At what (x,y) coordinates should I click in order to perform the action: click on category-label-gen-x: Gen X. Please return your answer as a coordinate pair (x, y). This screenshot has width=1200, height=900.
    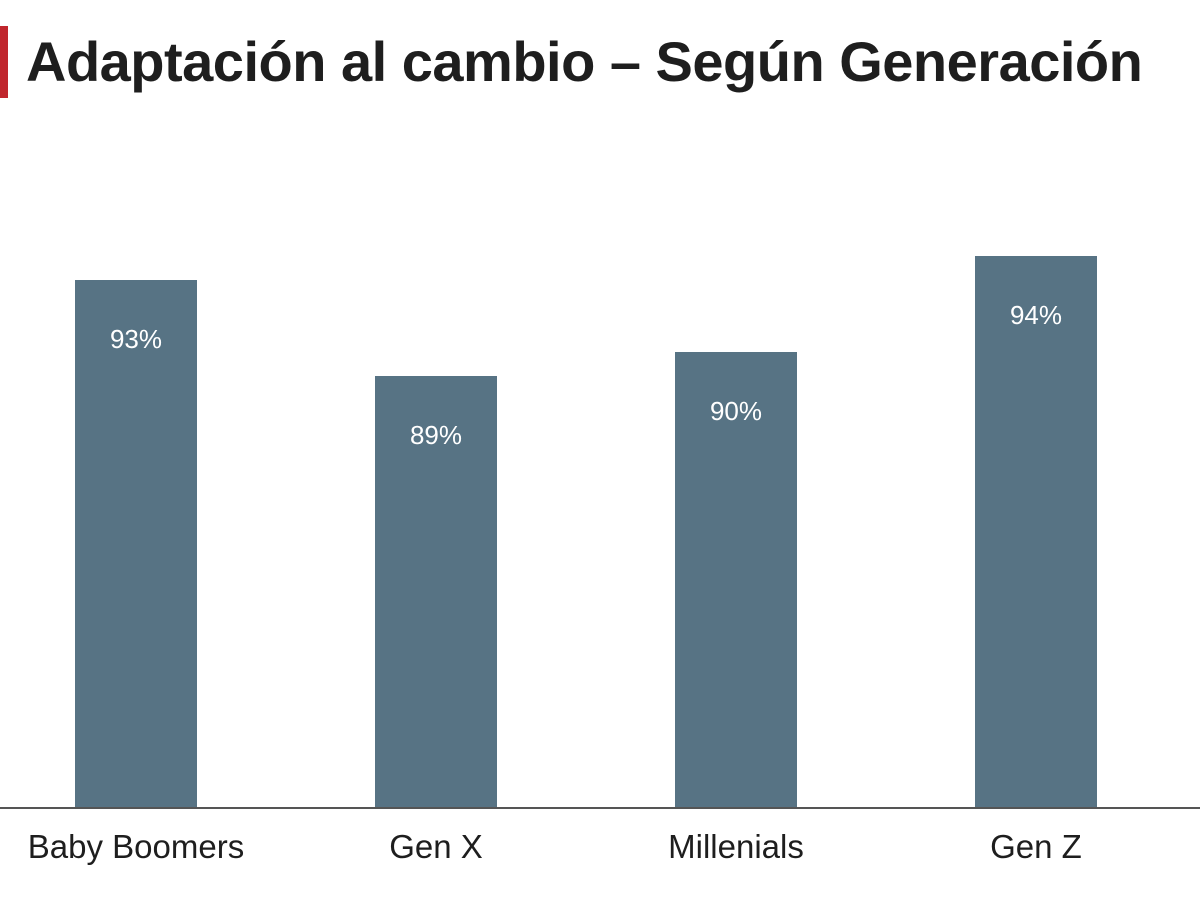
    Looking at the image, I should click on (436, 846).